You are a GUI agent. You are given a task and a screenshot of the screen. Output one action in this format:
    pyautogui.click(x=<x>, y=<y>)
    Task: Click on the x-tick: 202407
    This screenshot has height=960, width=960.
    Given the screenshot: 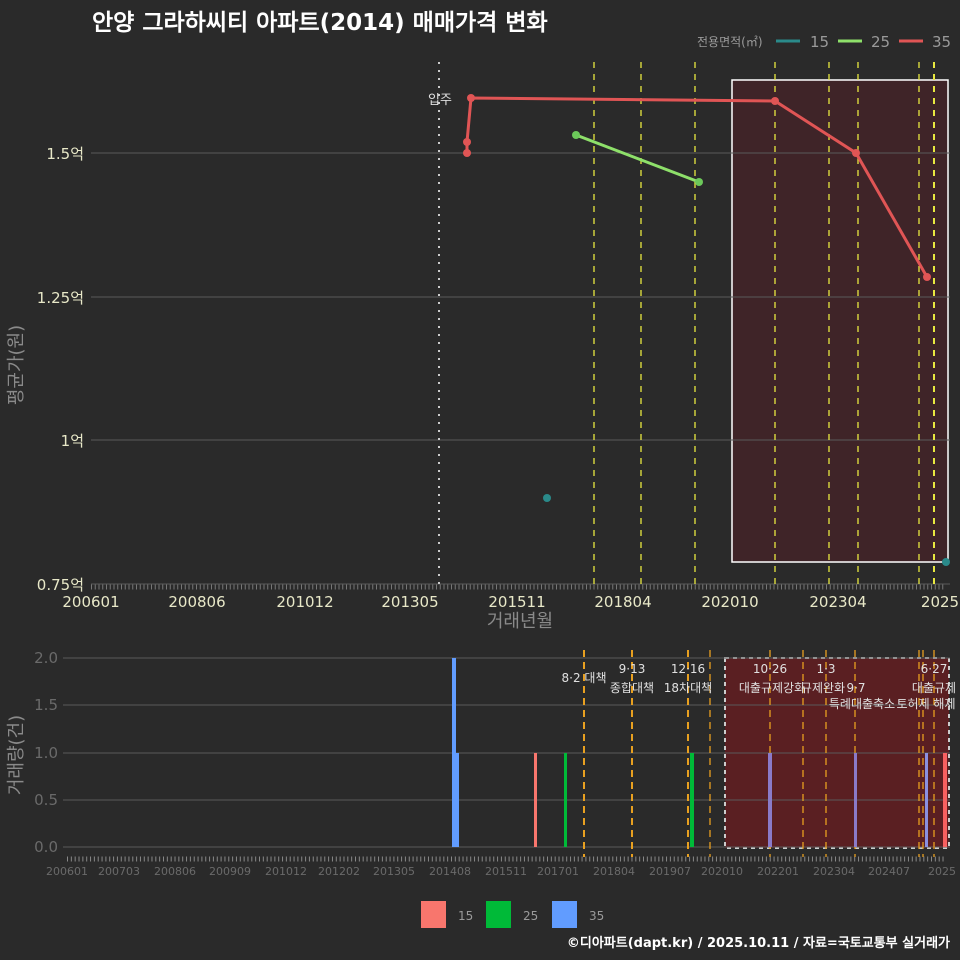 What is the action you would take?
    pyautogui.click(x=889, y=871)
    